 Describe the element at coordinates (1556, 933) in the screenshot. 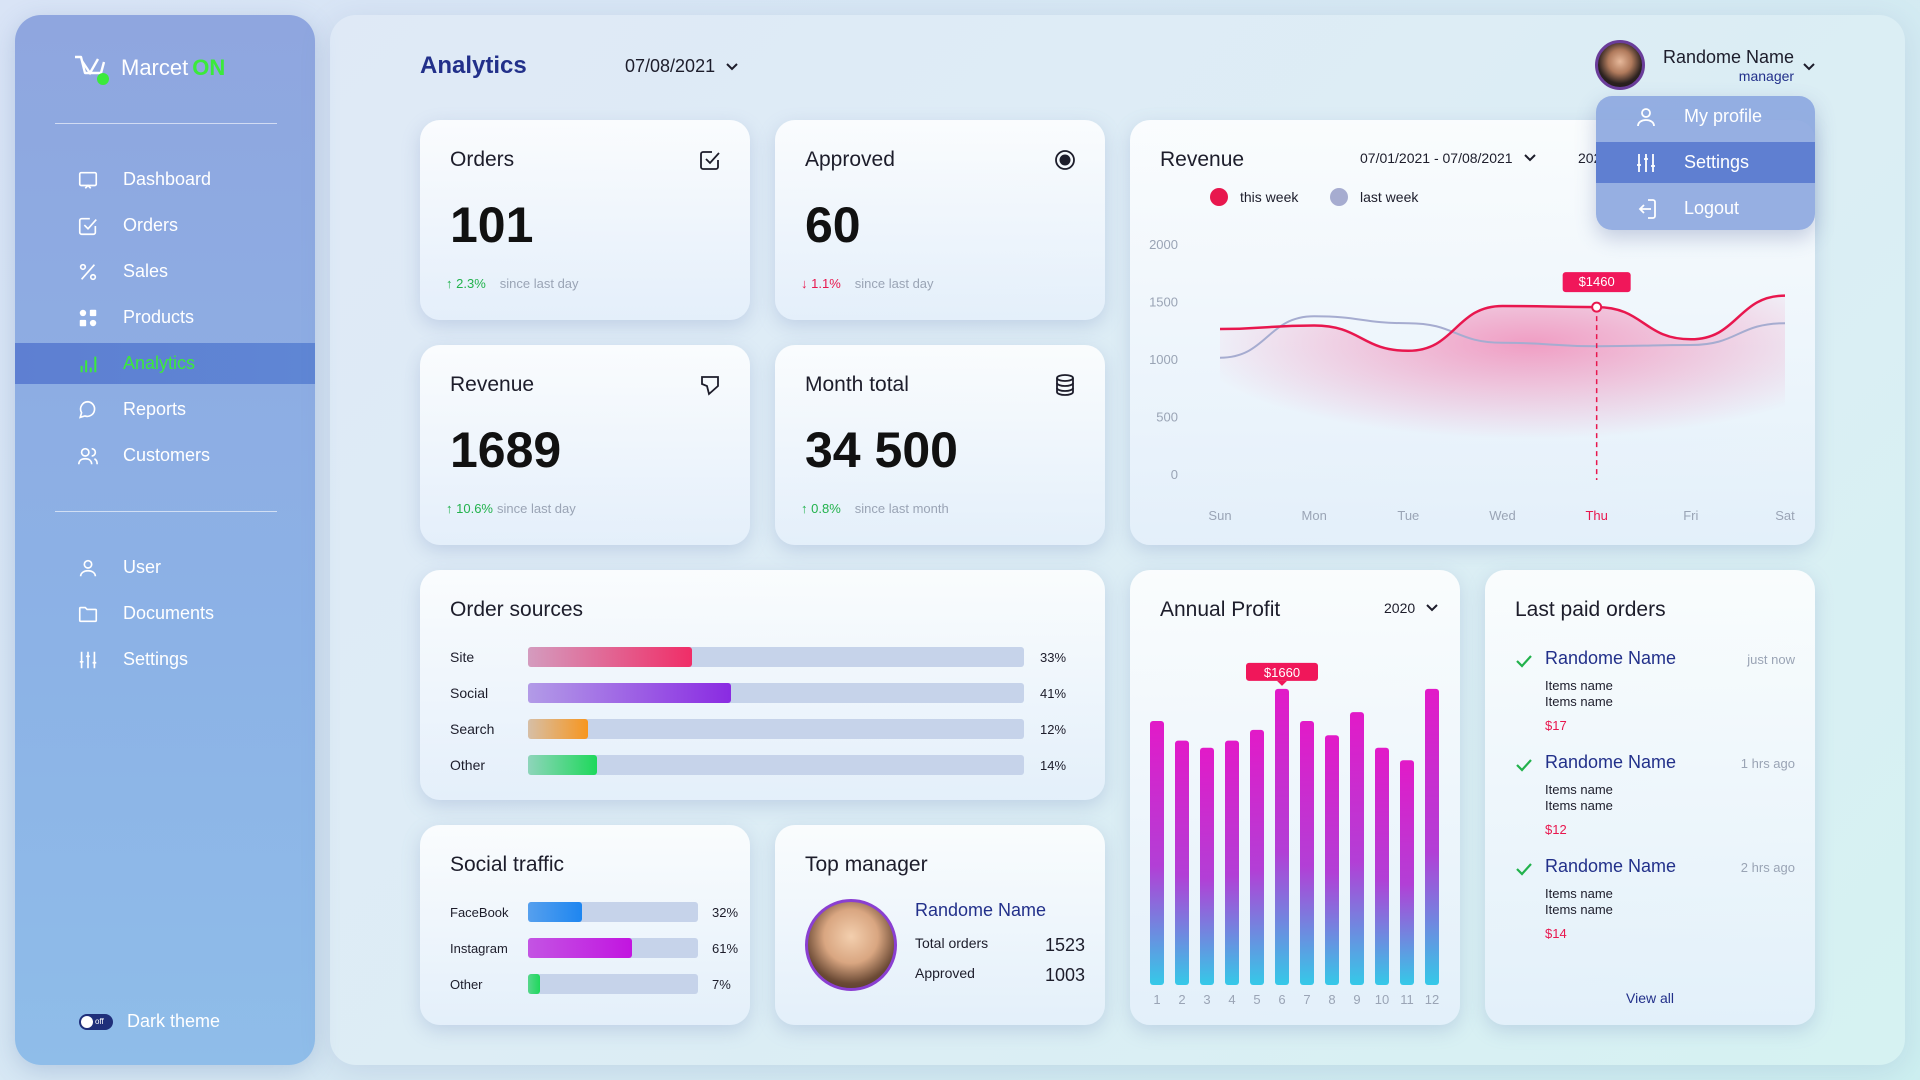

I see `order-price: $14` at that location.